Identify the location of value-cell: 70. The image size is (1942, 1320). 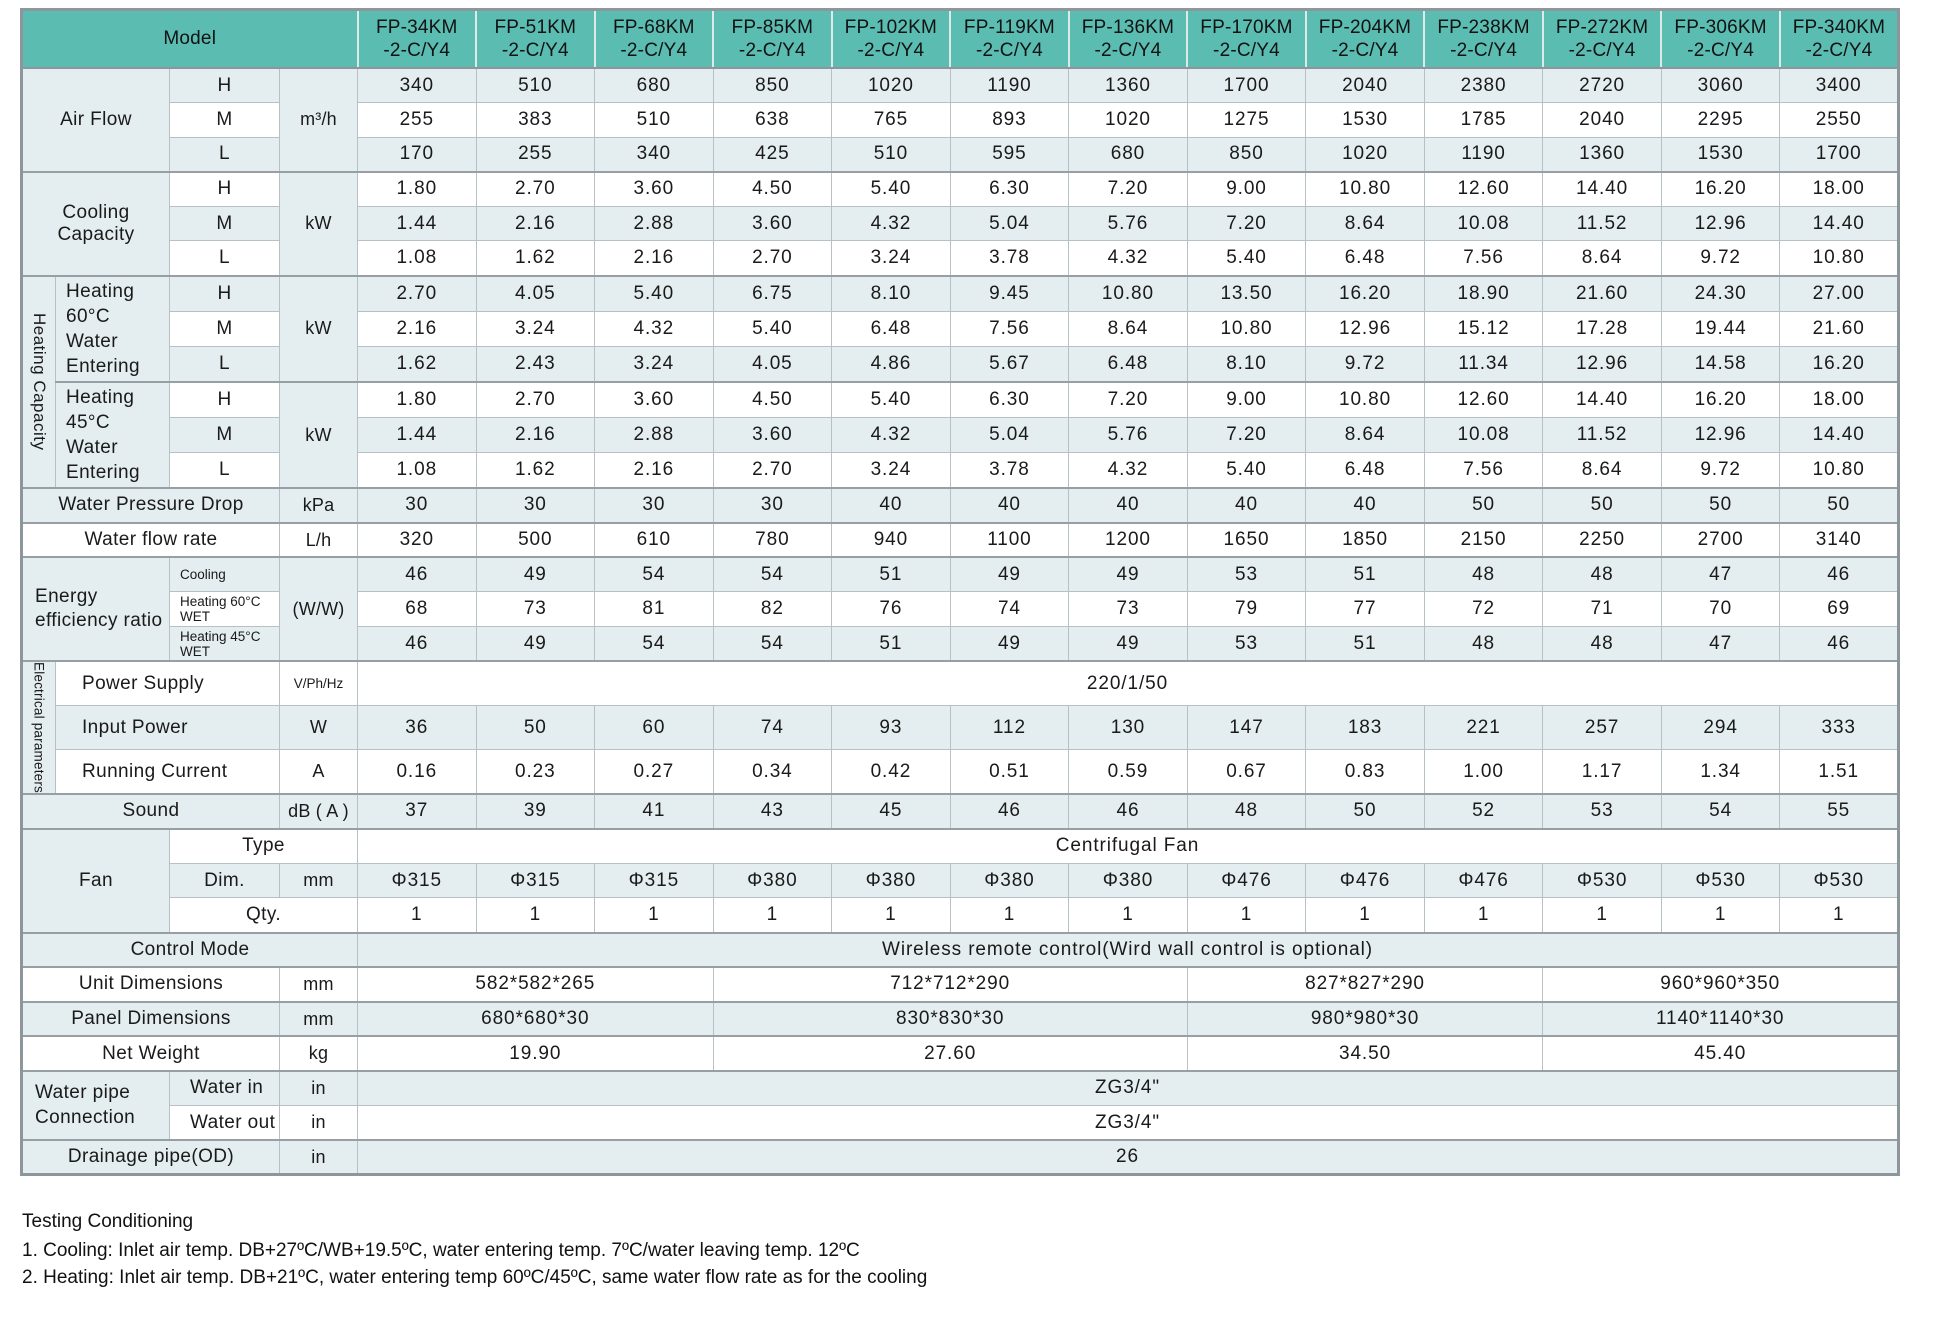
(1720, 609).